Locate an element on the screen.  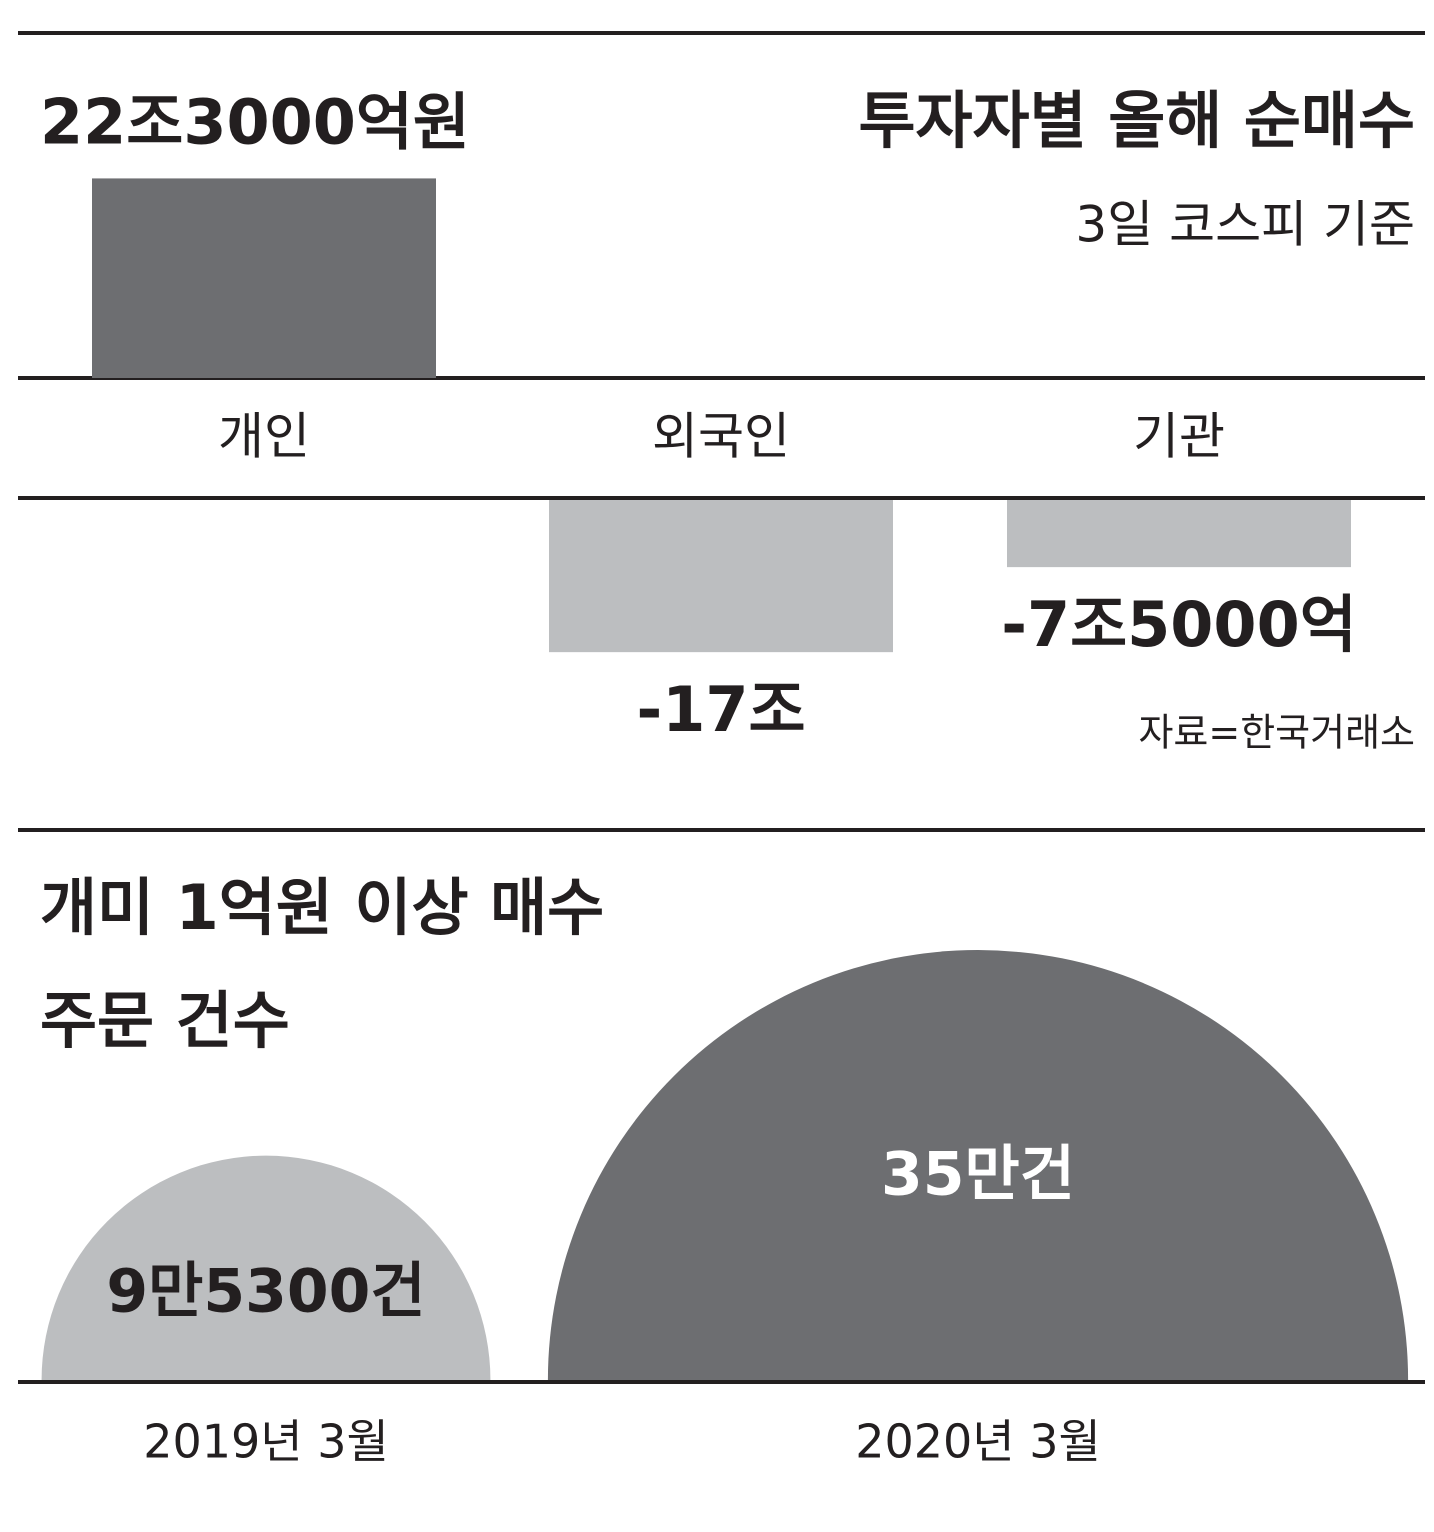
semicircle is located at coordinates (266, 1267).